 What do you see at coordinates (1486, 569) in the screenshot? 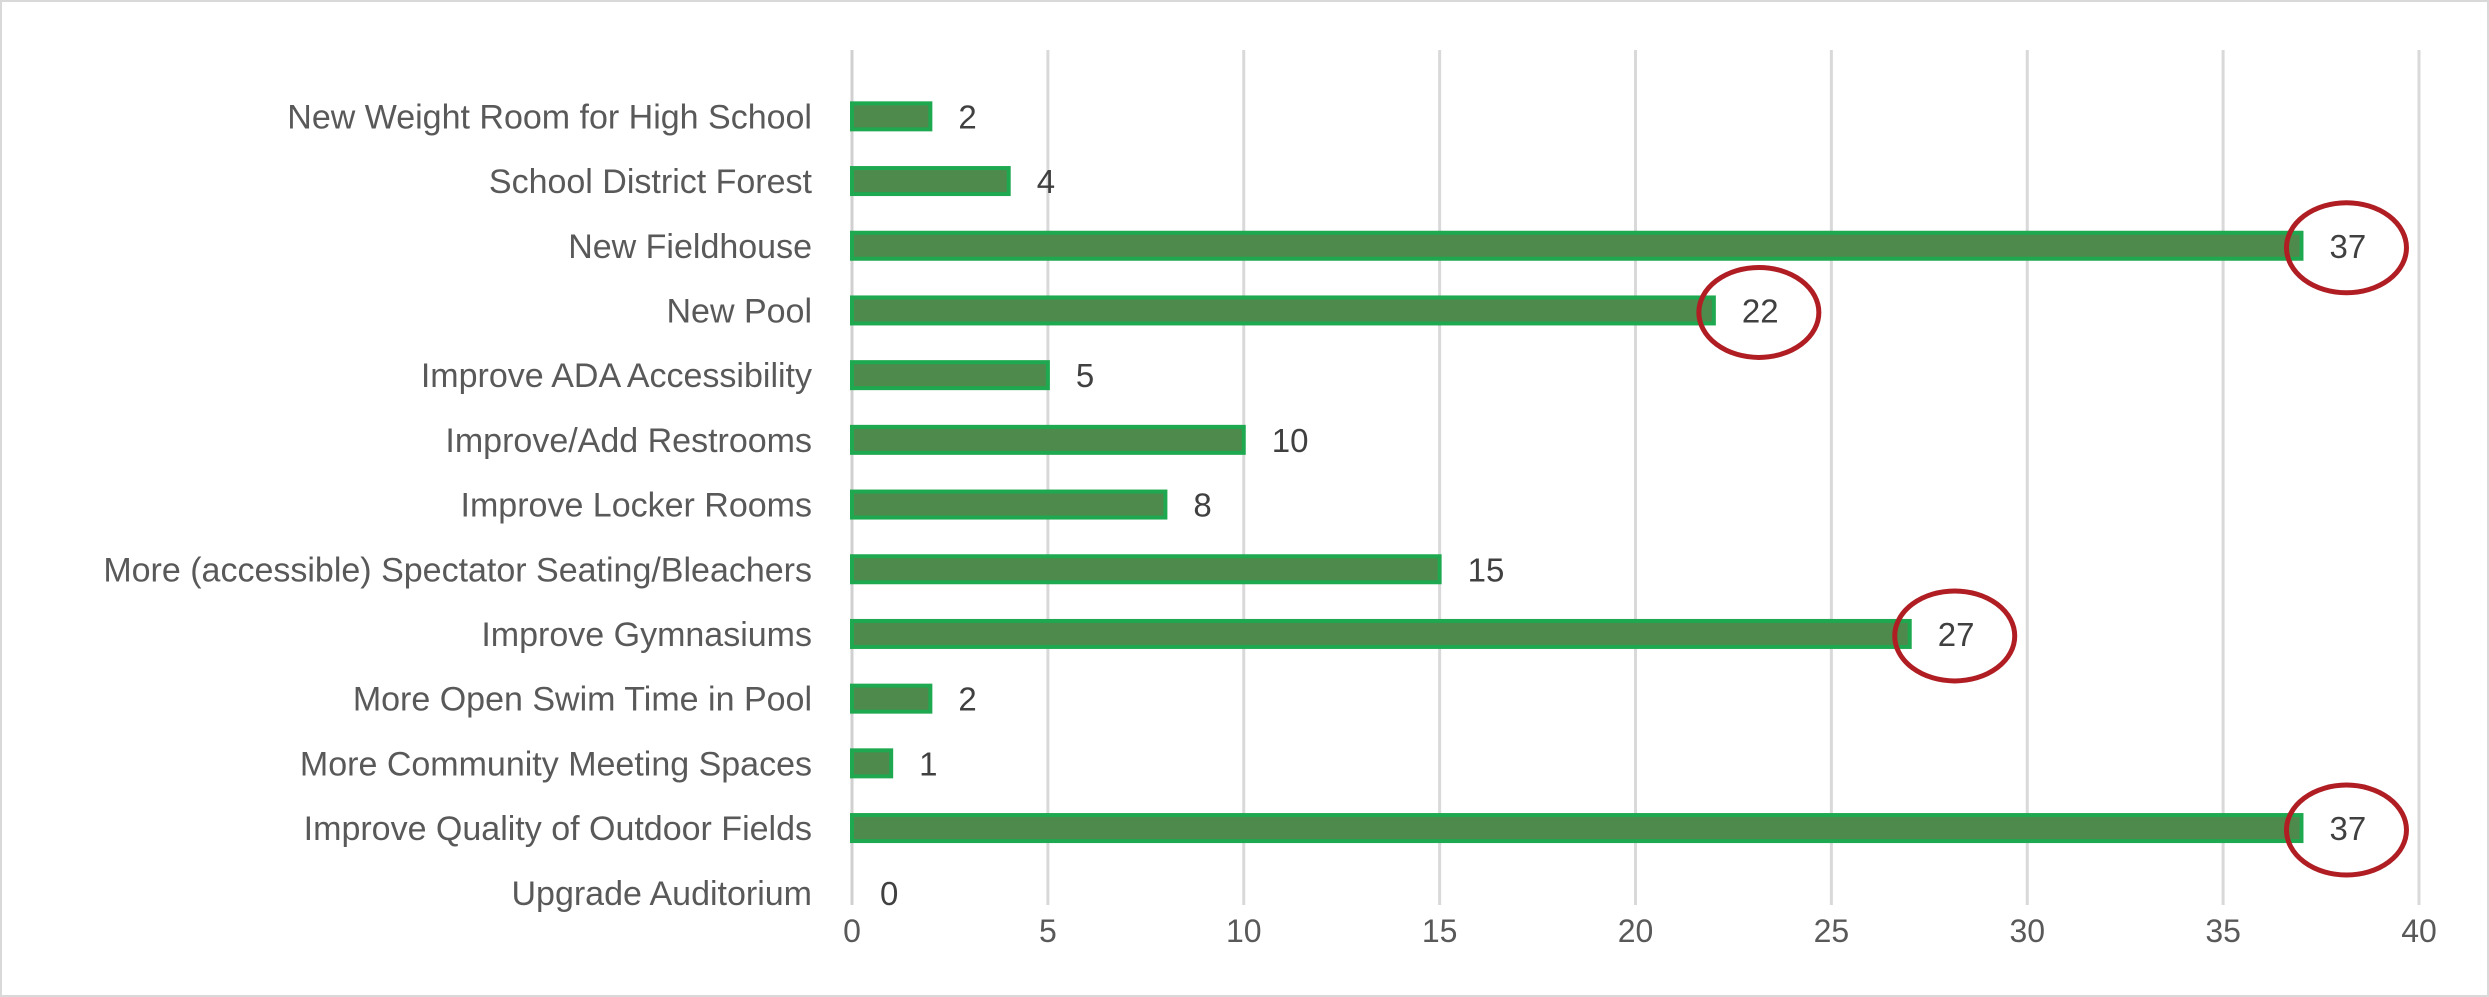
I see `data-label: 15` at bounding box center [1486, 569].